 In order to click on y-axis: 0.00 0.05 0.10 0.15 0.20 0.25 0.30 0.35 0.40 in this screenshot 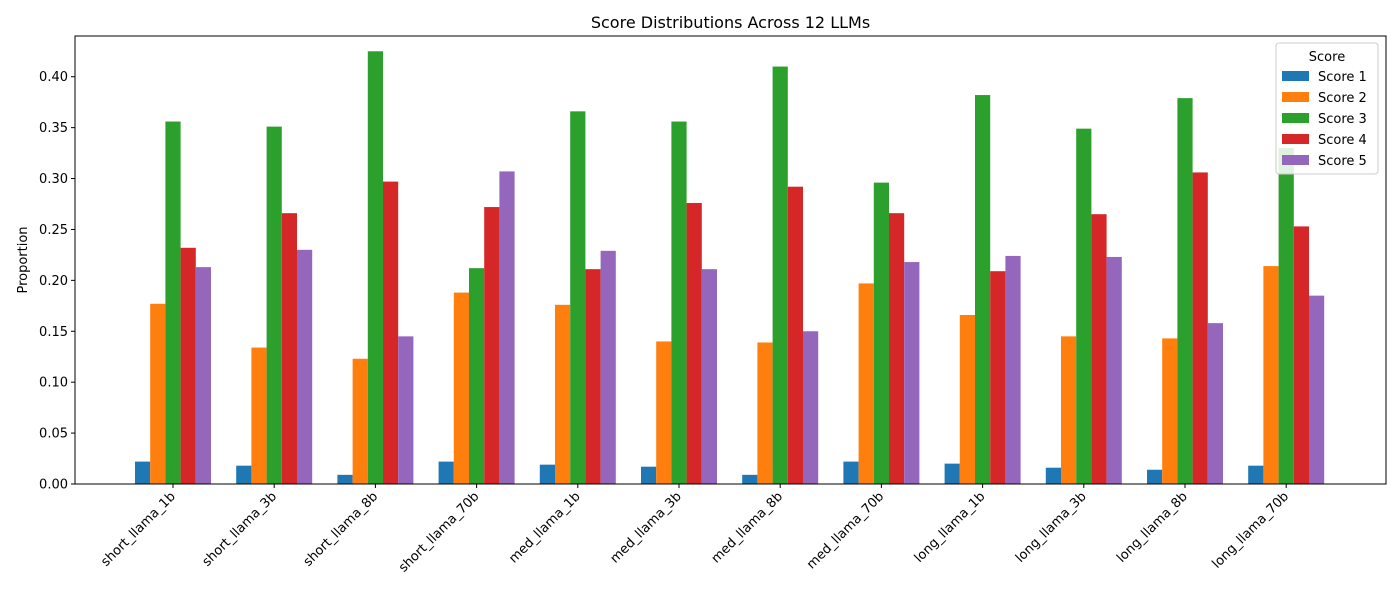, I will do `click(57, 281)`.